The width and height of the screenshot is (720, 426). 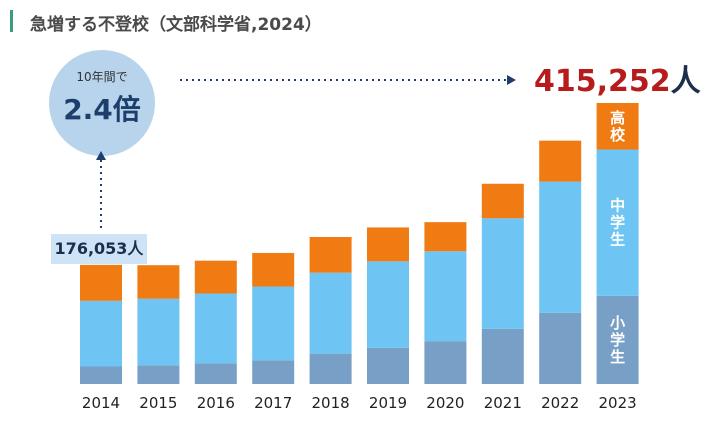 What do you see at coordinates (158, 282) in the screenshot?
I see `bar-high_school-2015` at bounding box center [158, 282].